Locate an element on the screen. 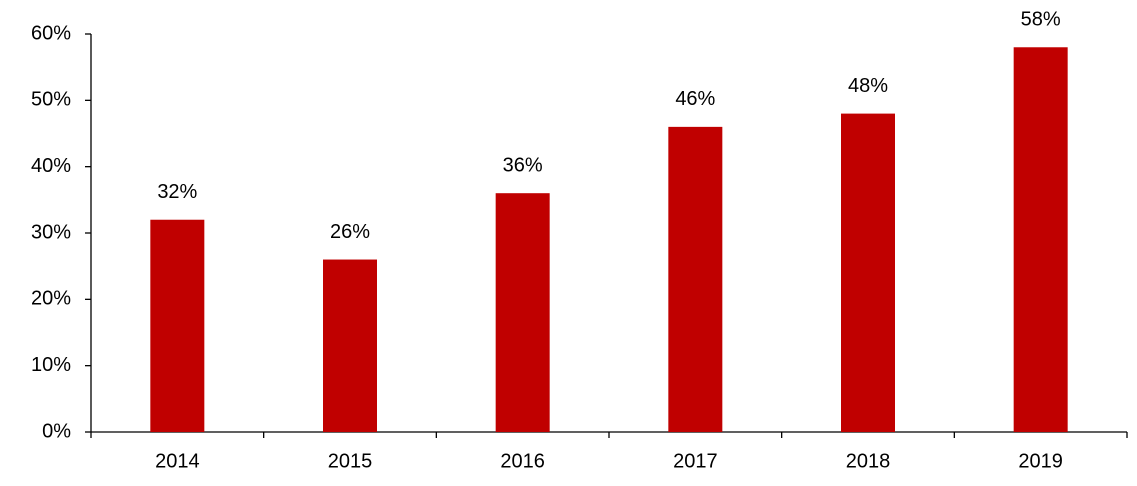  y-tick-label: 60% is located at coordinates (51, 33).